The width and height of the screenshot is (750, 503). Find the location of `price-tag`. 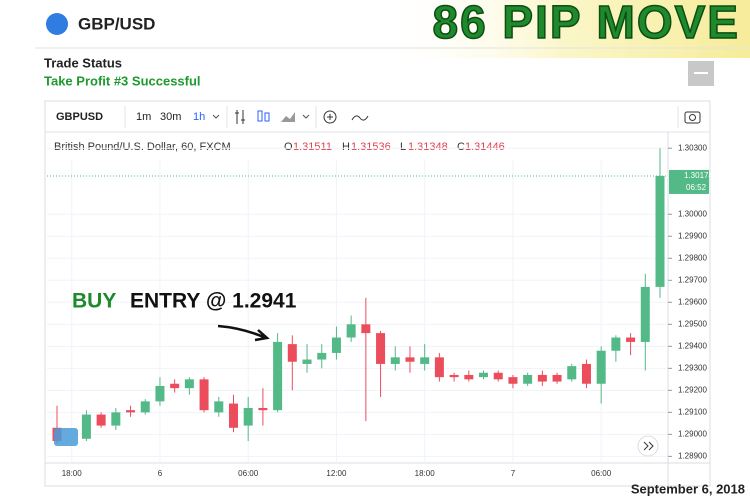

price-tag is located at coordinates (689, 181).